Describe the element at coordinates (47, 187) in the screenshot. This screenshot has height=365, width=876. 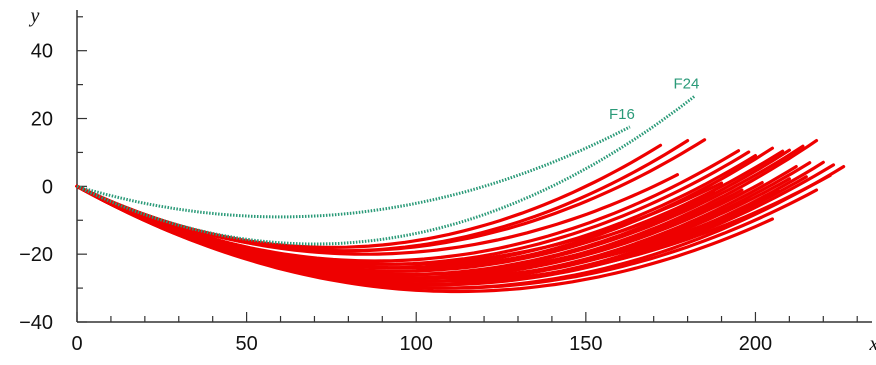
I see `y-tick-label: 0` at that location.